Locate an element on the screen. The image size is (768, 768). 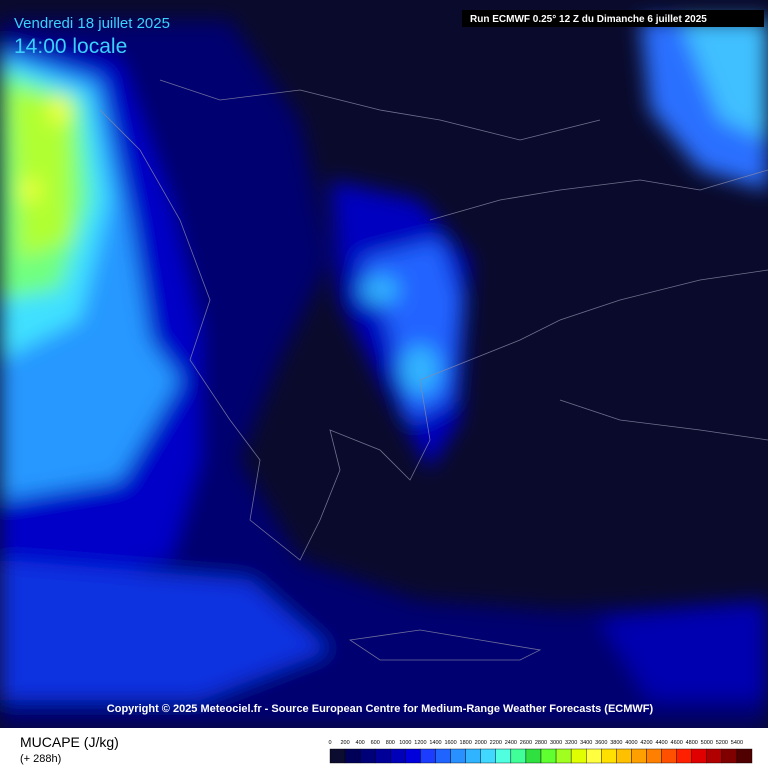
legend-label: 3400 is located at coordinates (586, 743).